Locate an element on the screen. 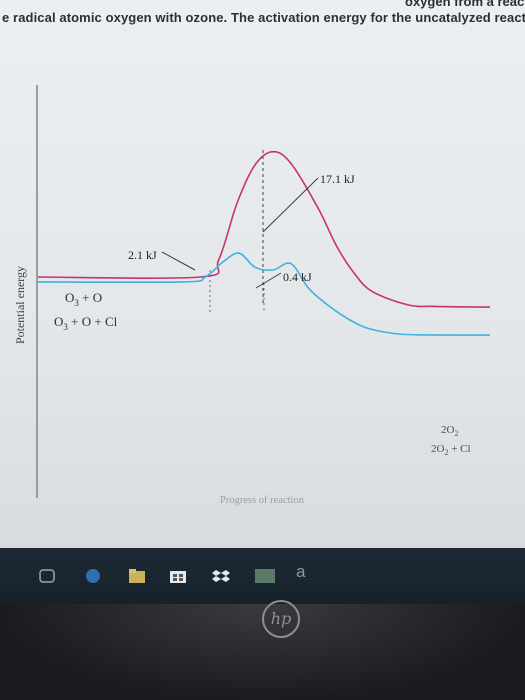  series-line-catalyzed is located at coordinates (264, 294).